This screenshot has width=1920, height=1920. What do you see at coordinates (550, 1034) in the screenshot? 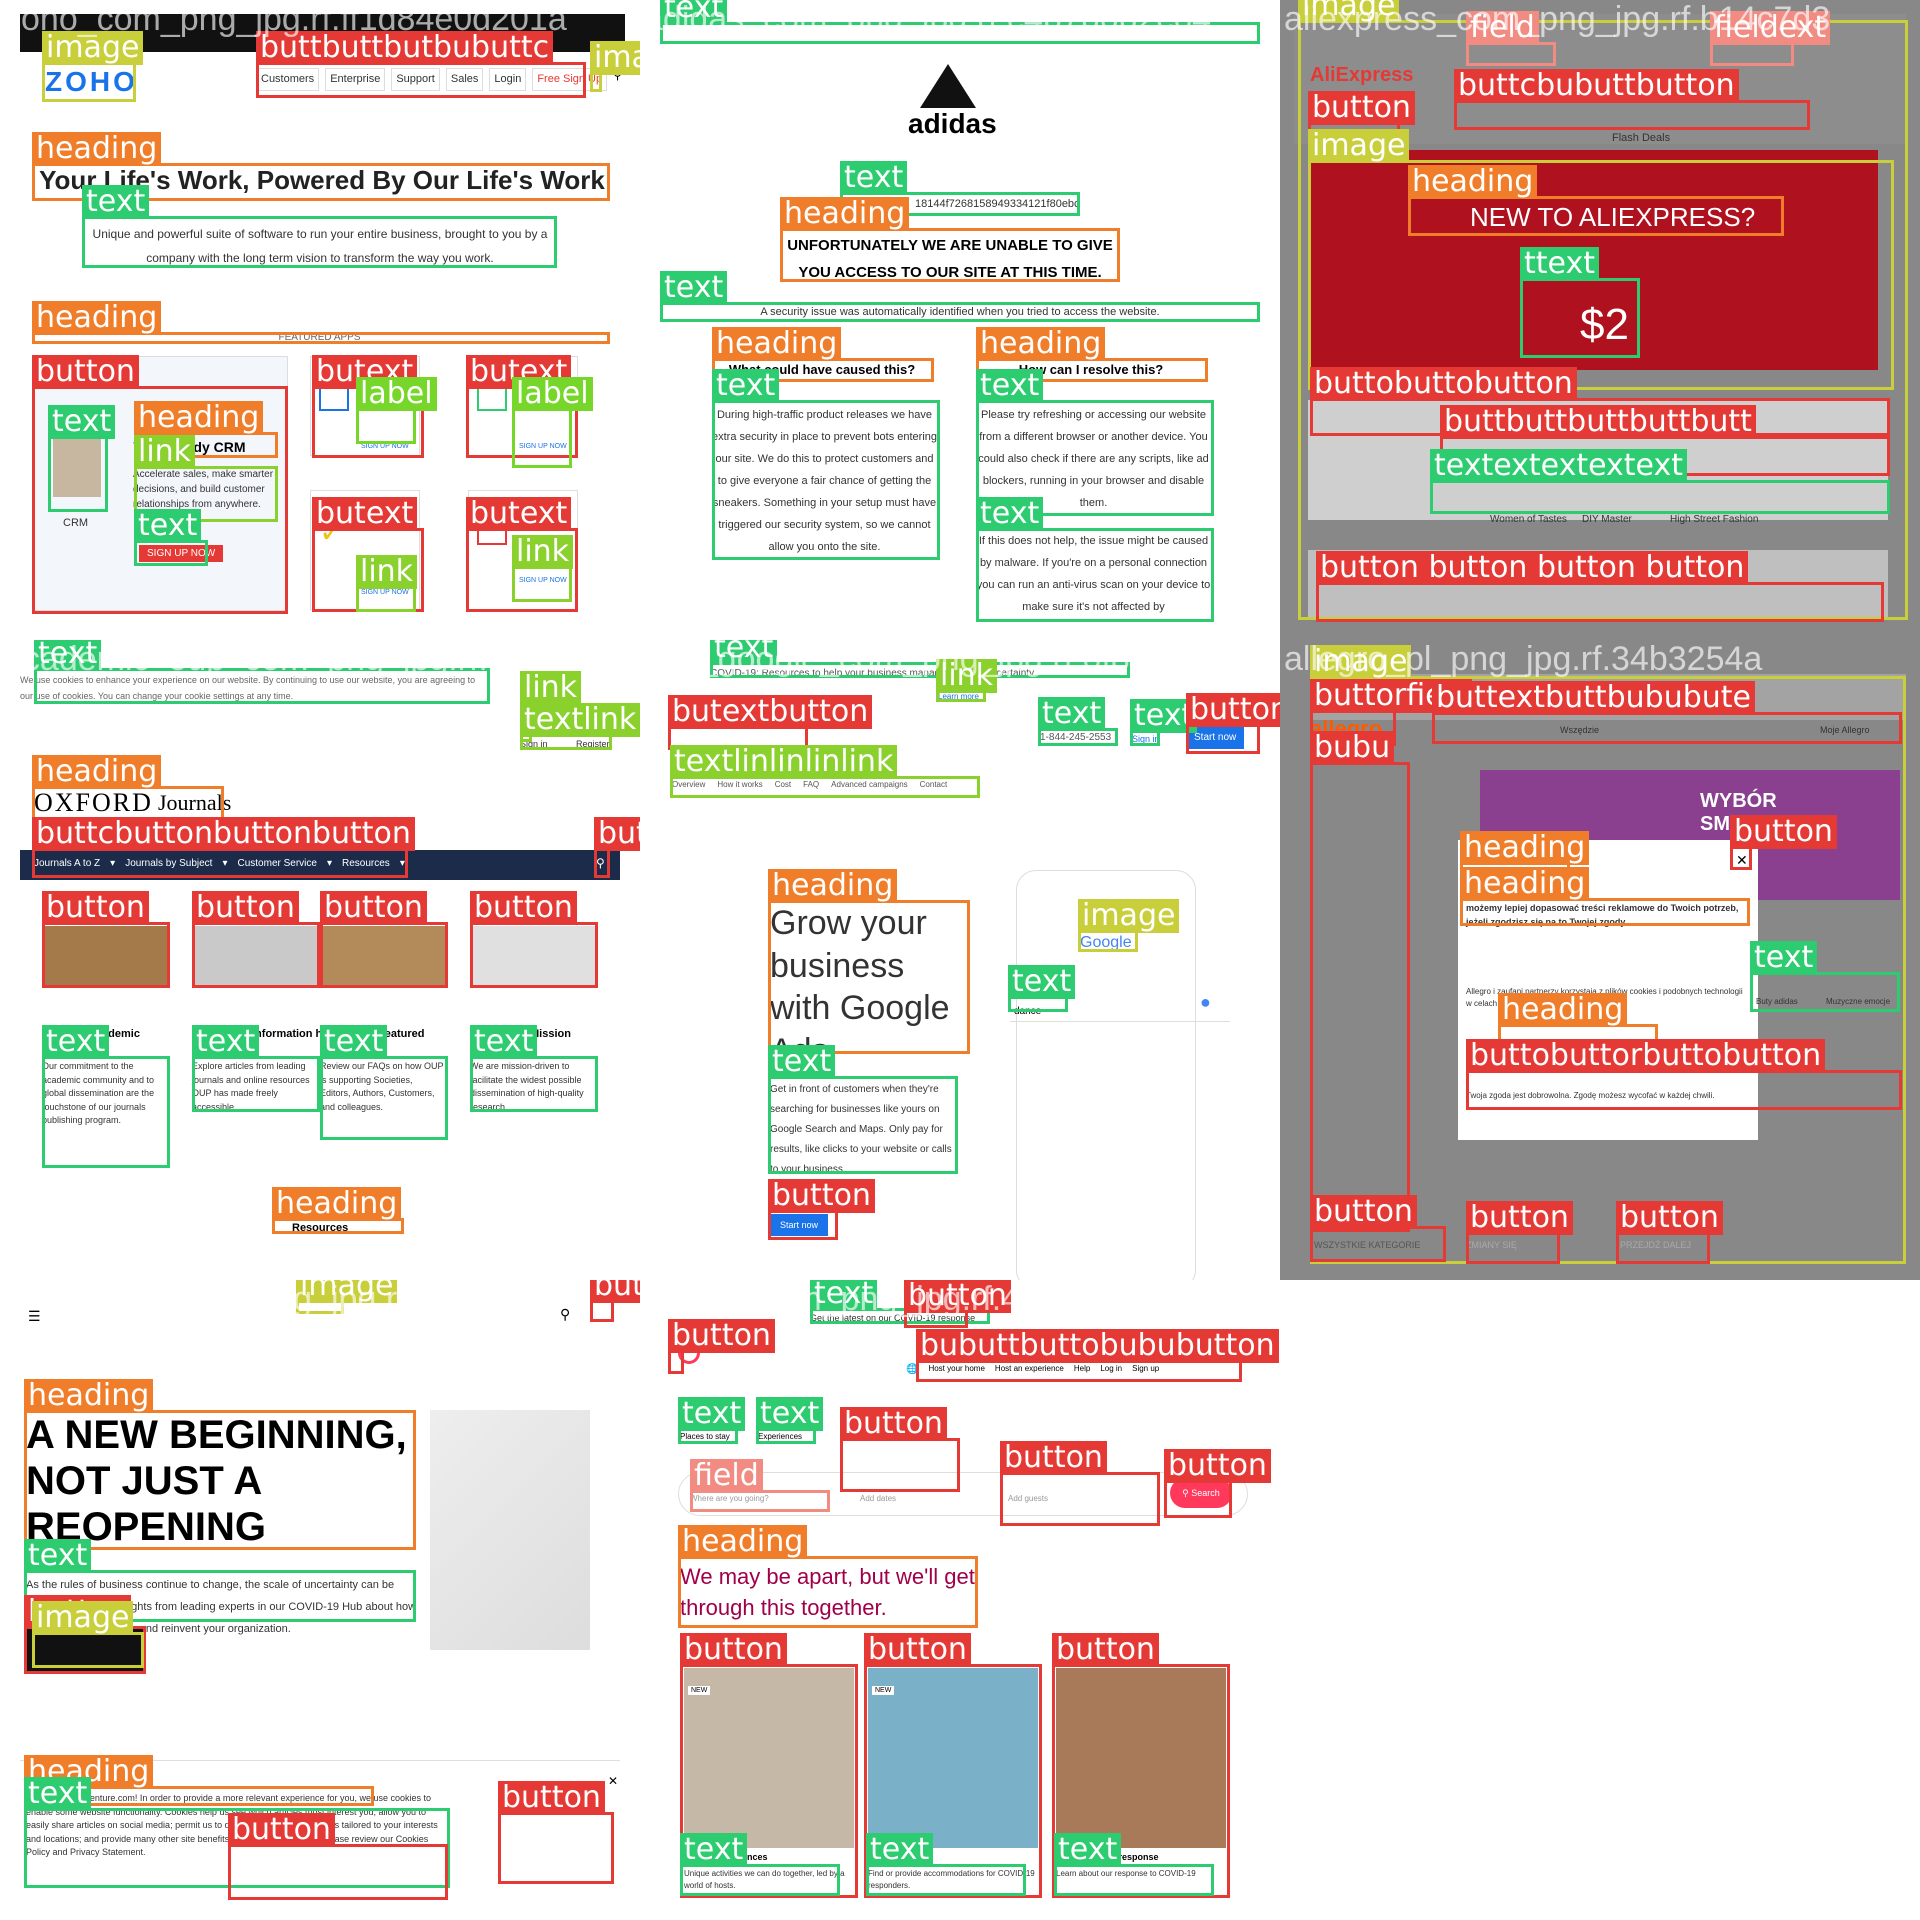
I see `card-title: Mission` at bounding box center [550, 1034].